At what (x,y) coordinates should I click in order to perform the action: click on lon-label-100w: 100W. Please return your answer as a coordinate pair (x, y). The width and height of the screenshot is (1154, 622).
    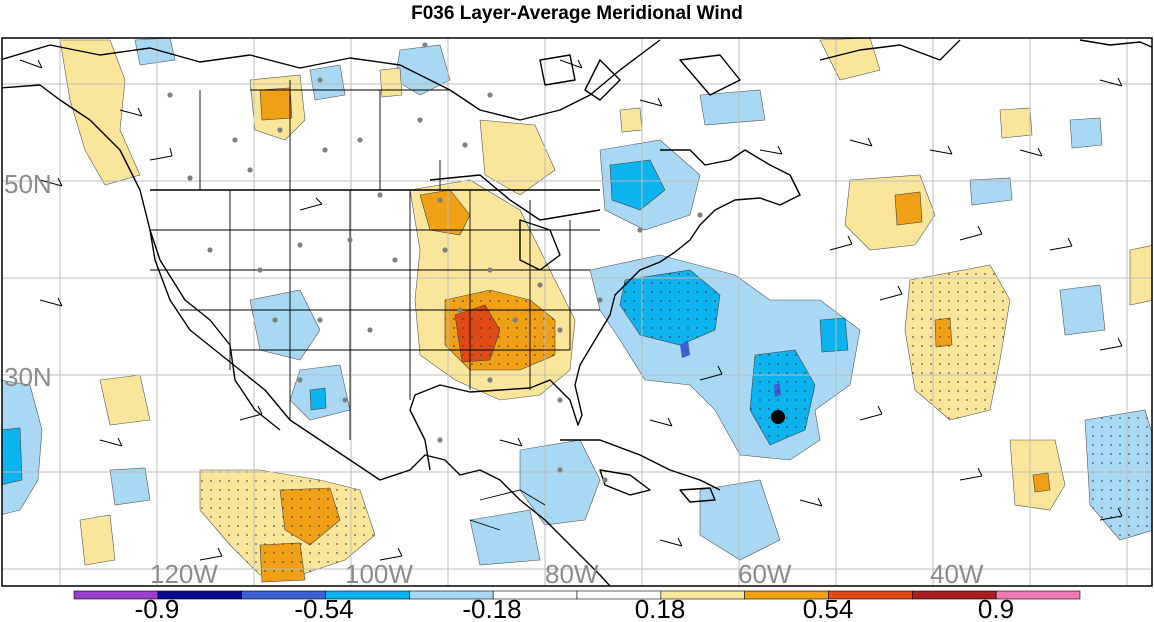
    Looking at the image, I should click on (379, 574).